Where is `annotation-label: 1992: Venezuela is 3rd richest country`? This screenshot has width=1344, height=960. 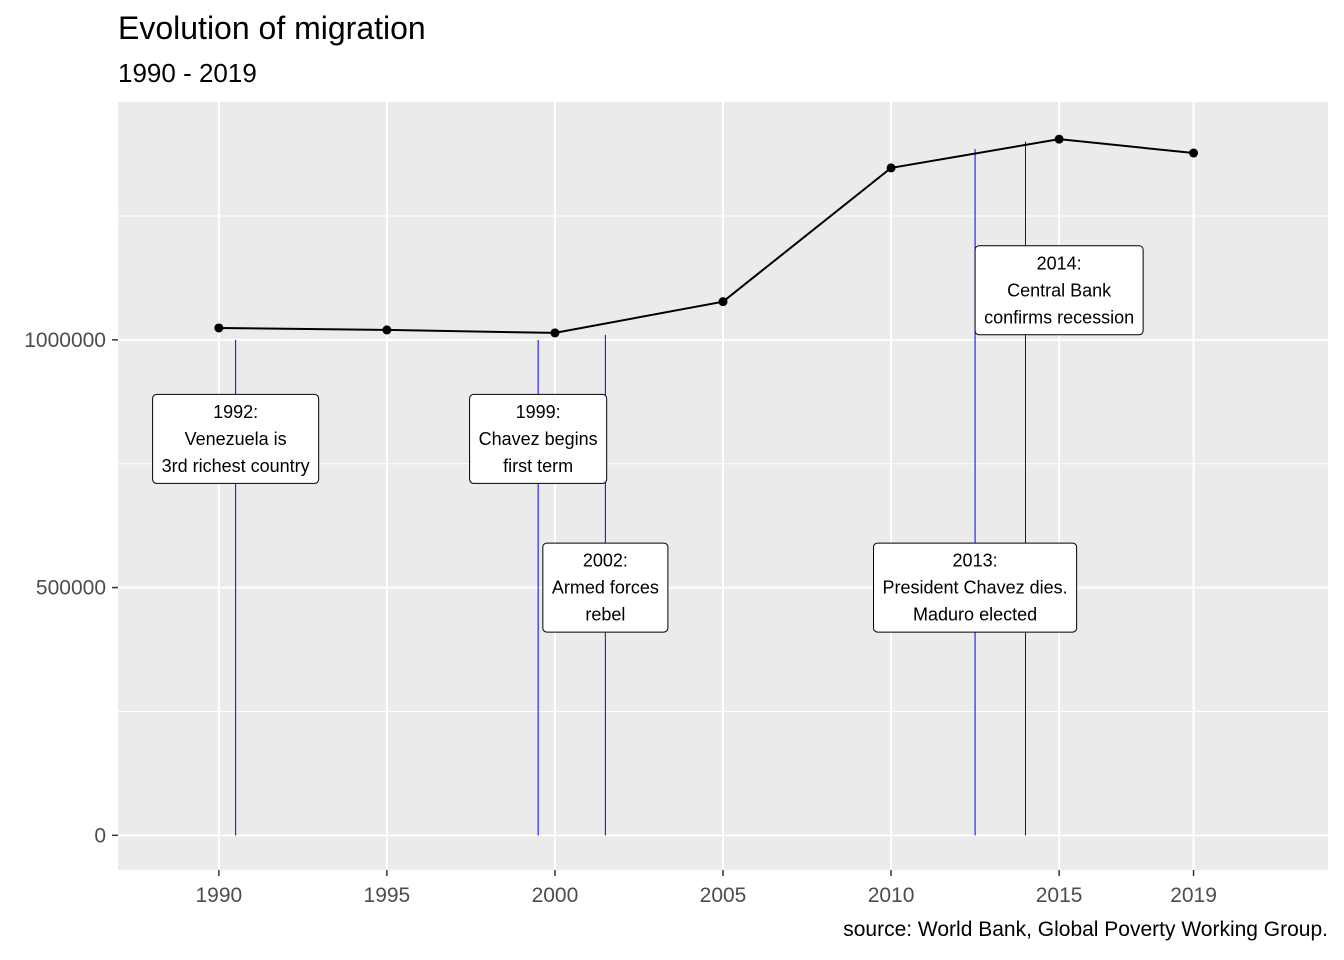 annotation-label: 1992: Venezuela is 3rd richest country is located at coordinates (236, 438).